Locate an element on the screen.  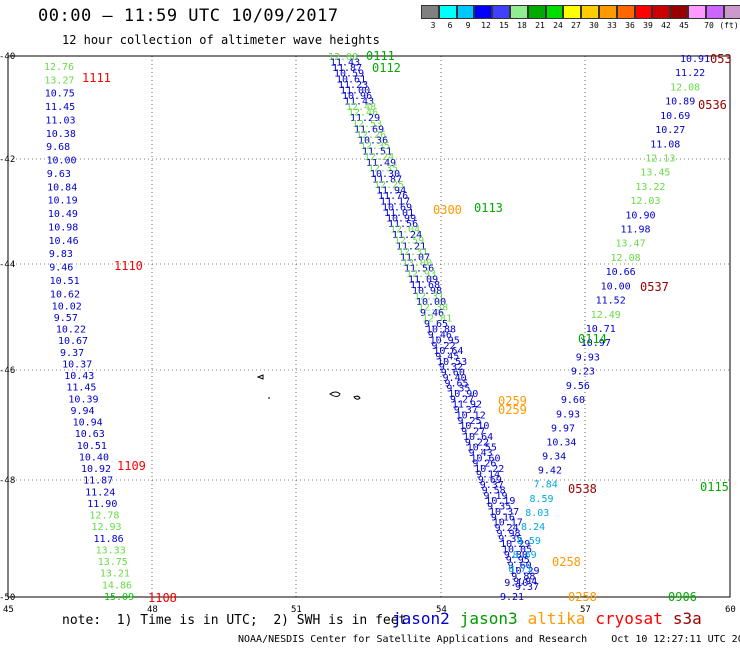
swh-value: 10.30 is located at coordinates (385, 174).